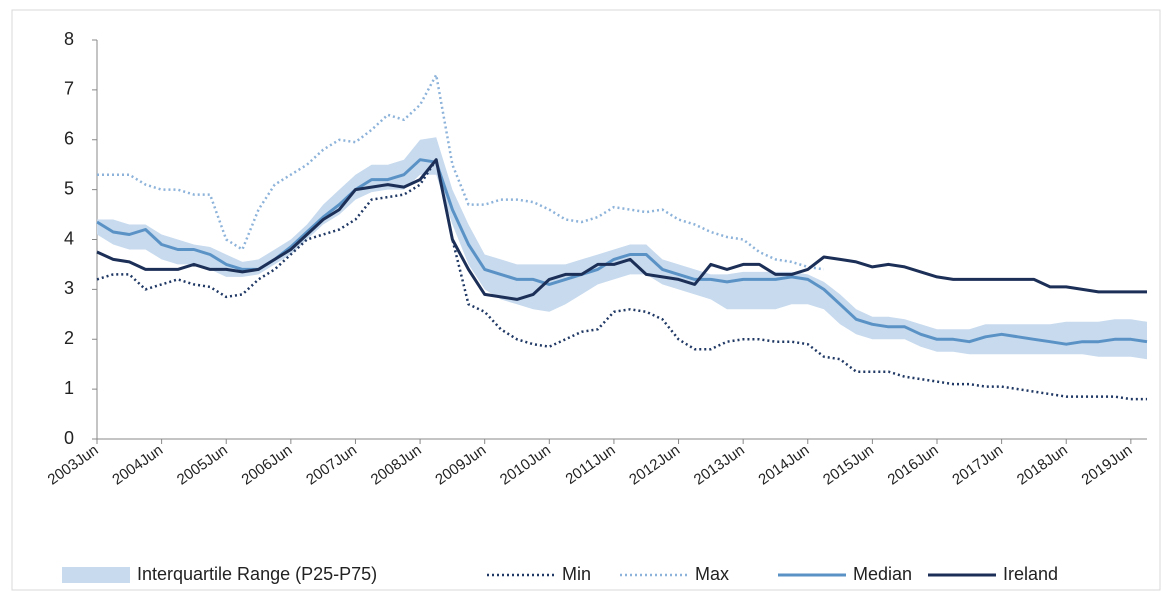 This screenshot has height=596, width=1172. I want to click on x-tick-label: 2018Jun, so click(1042, 465).